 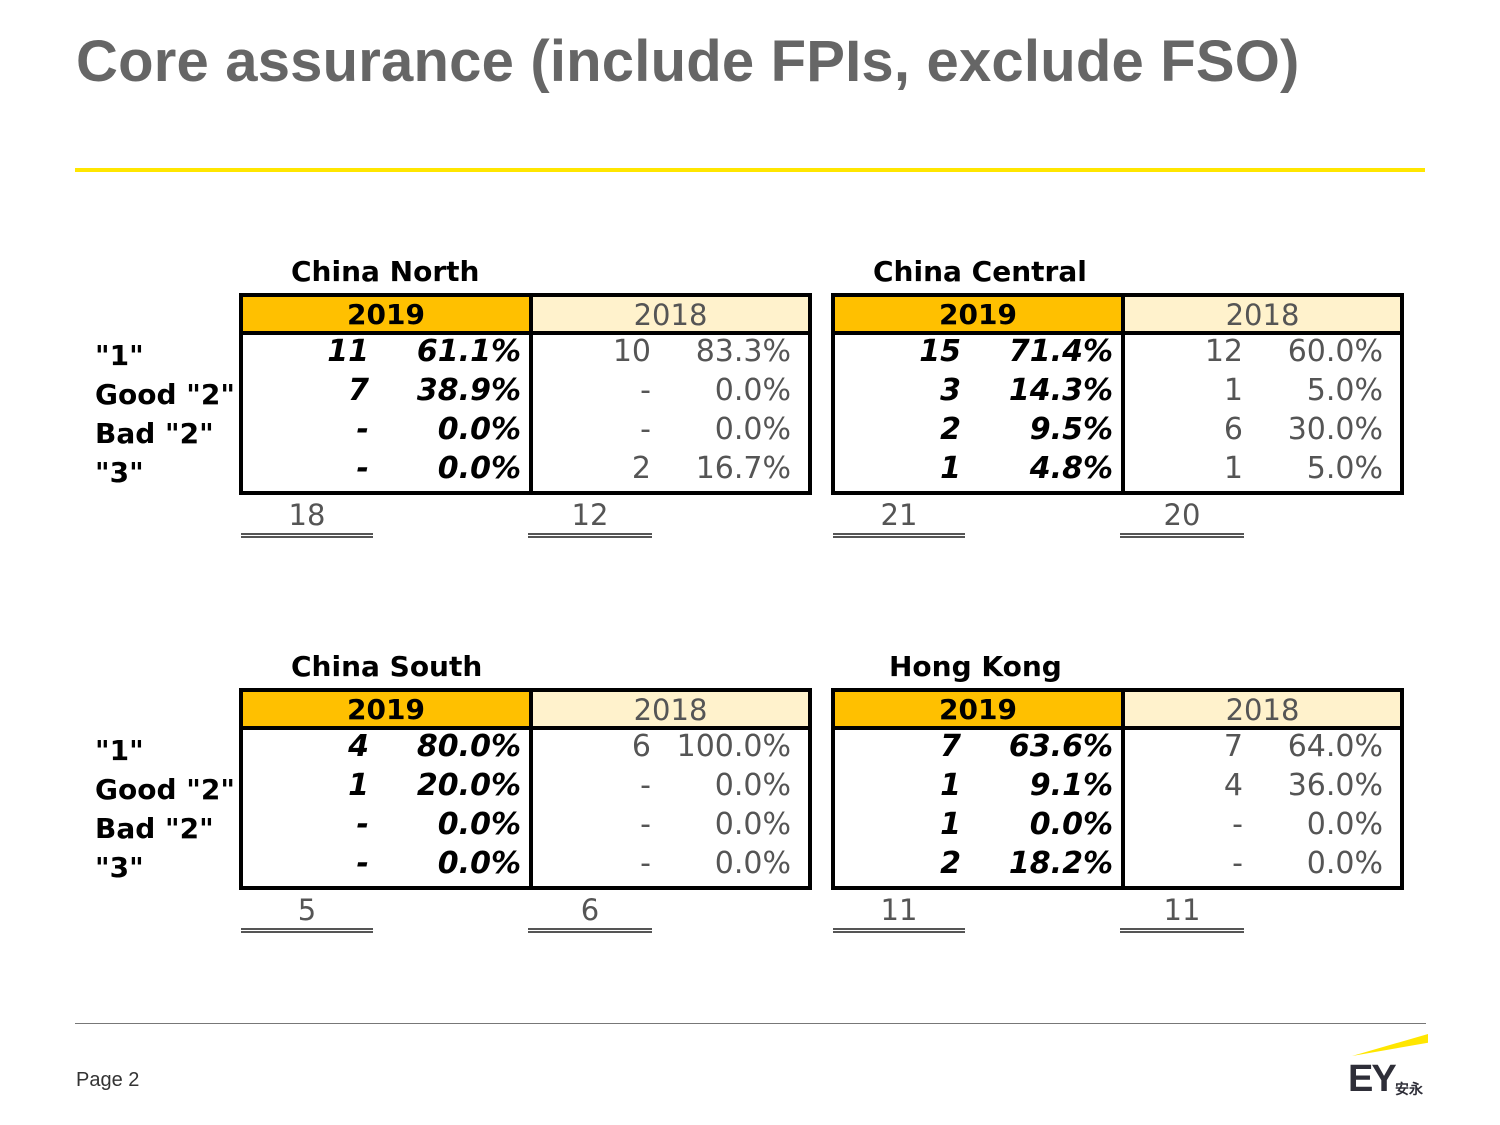 I want to click on ey-logo: EY 安永, so click(x=1388, y=1067).